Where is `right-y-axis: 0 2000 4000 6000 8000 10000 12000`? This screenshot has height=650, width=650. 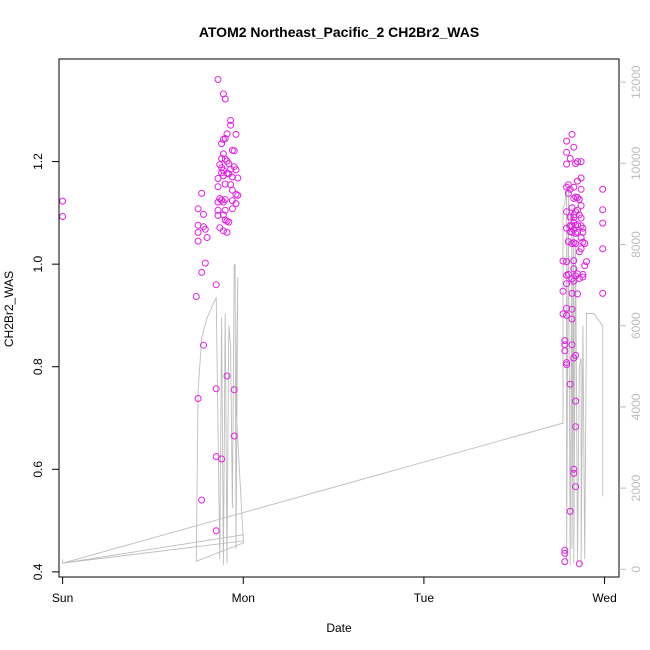
right-y-axis: 0 2000 4000 6000 8000 10000 12000 is located at coordinates (631, 319).